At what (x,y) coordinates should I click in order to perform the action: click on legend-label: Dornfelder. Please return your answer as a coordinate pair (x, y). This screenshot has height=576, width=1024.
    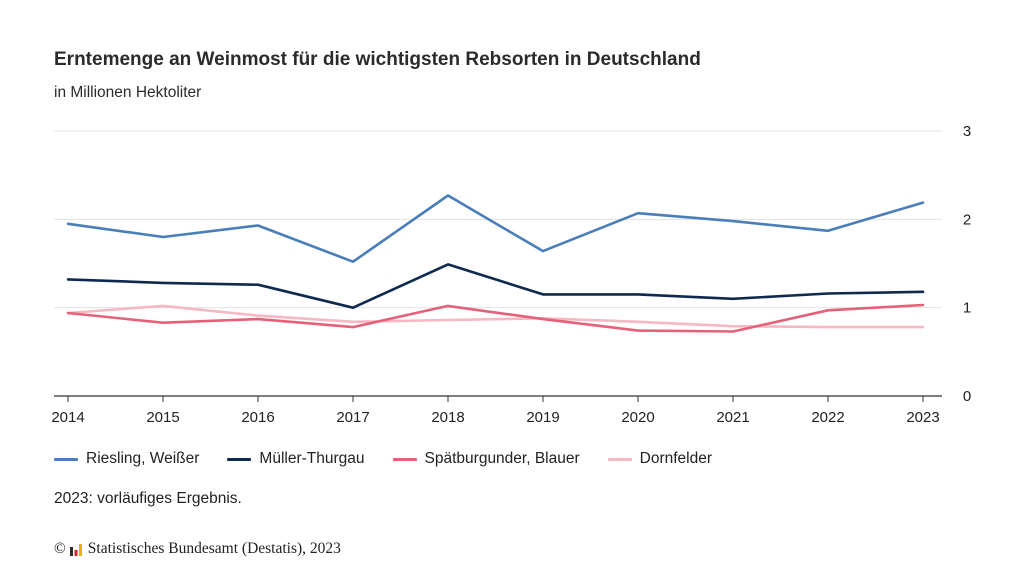
    Looking at the image, I should click on (676, 458).